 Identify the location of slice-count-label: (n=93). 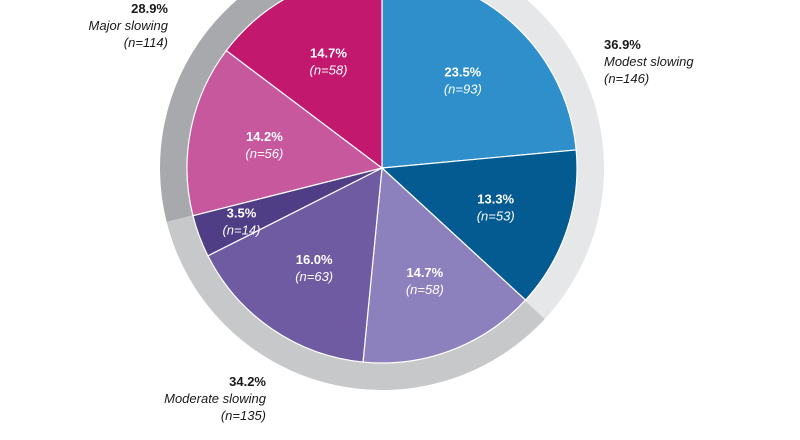
(463, 88).